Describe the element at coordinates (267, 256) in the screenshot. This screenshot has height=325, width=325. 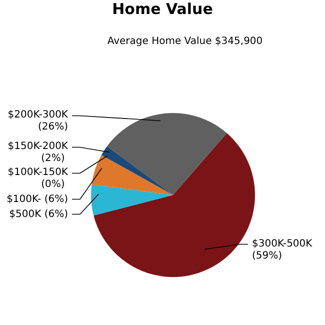
I see `data-label: (59%)` at that location.